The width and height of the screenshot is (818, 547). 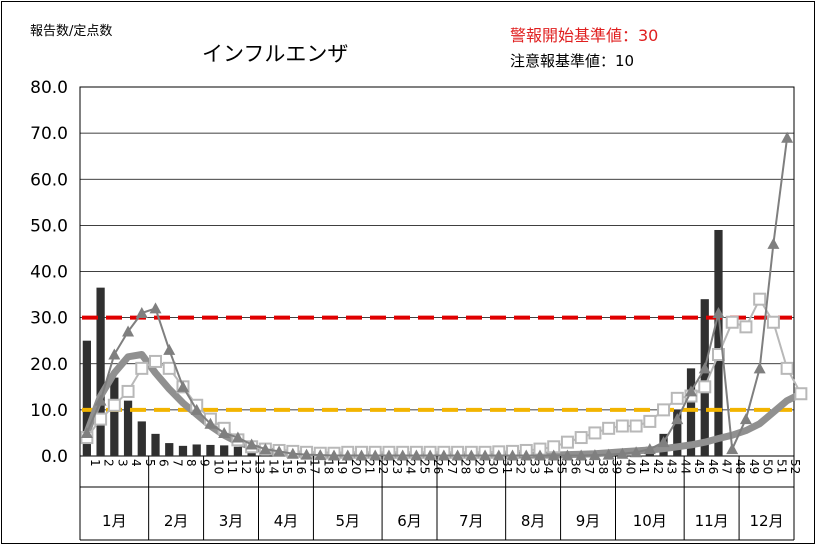 I want to click on x-tick-label: 16, so click(x=301, y=466).